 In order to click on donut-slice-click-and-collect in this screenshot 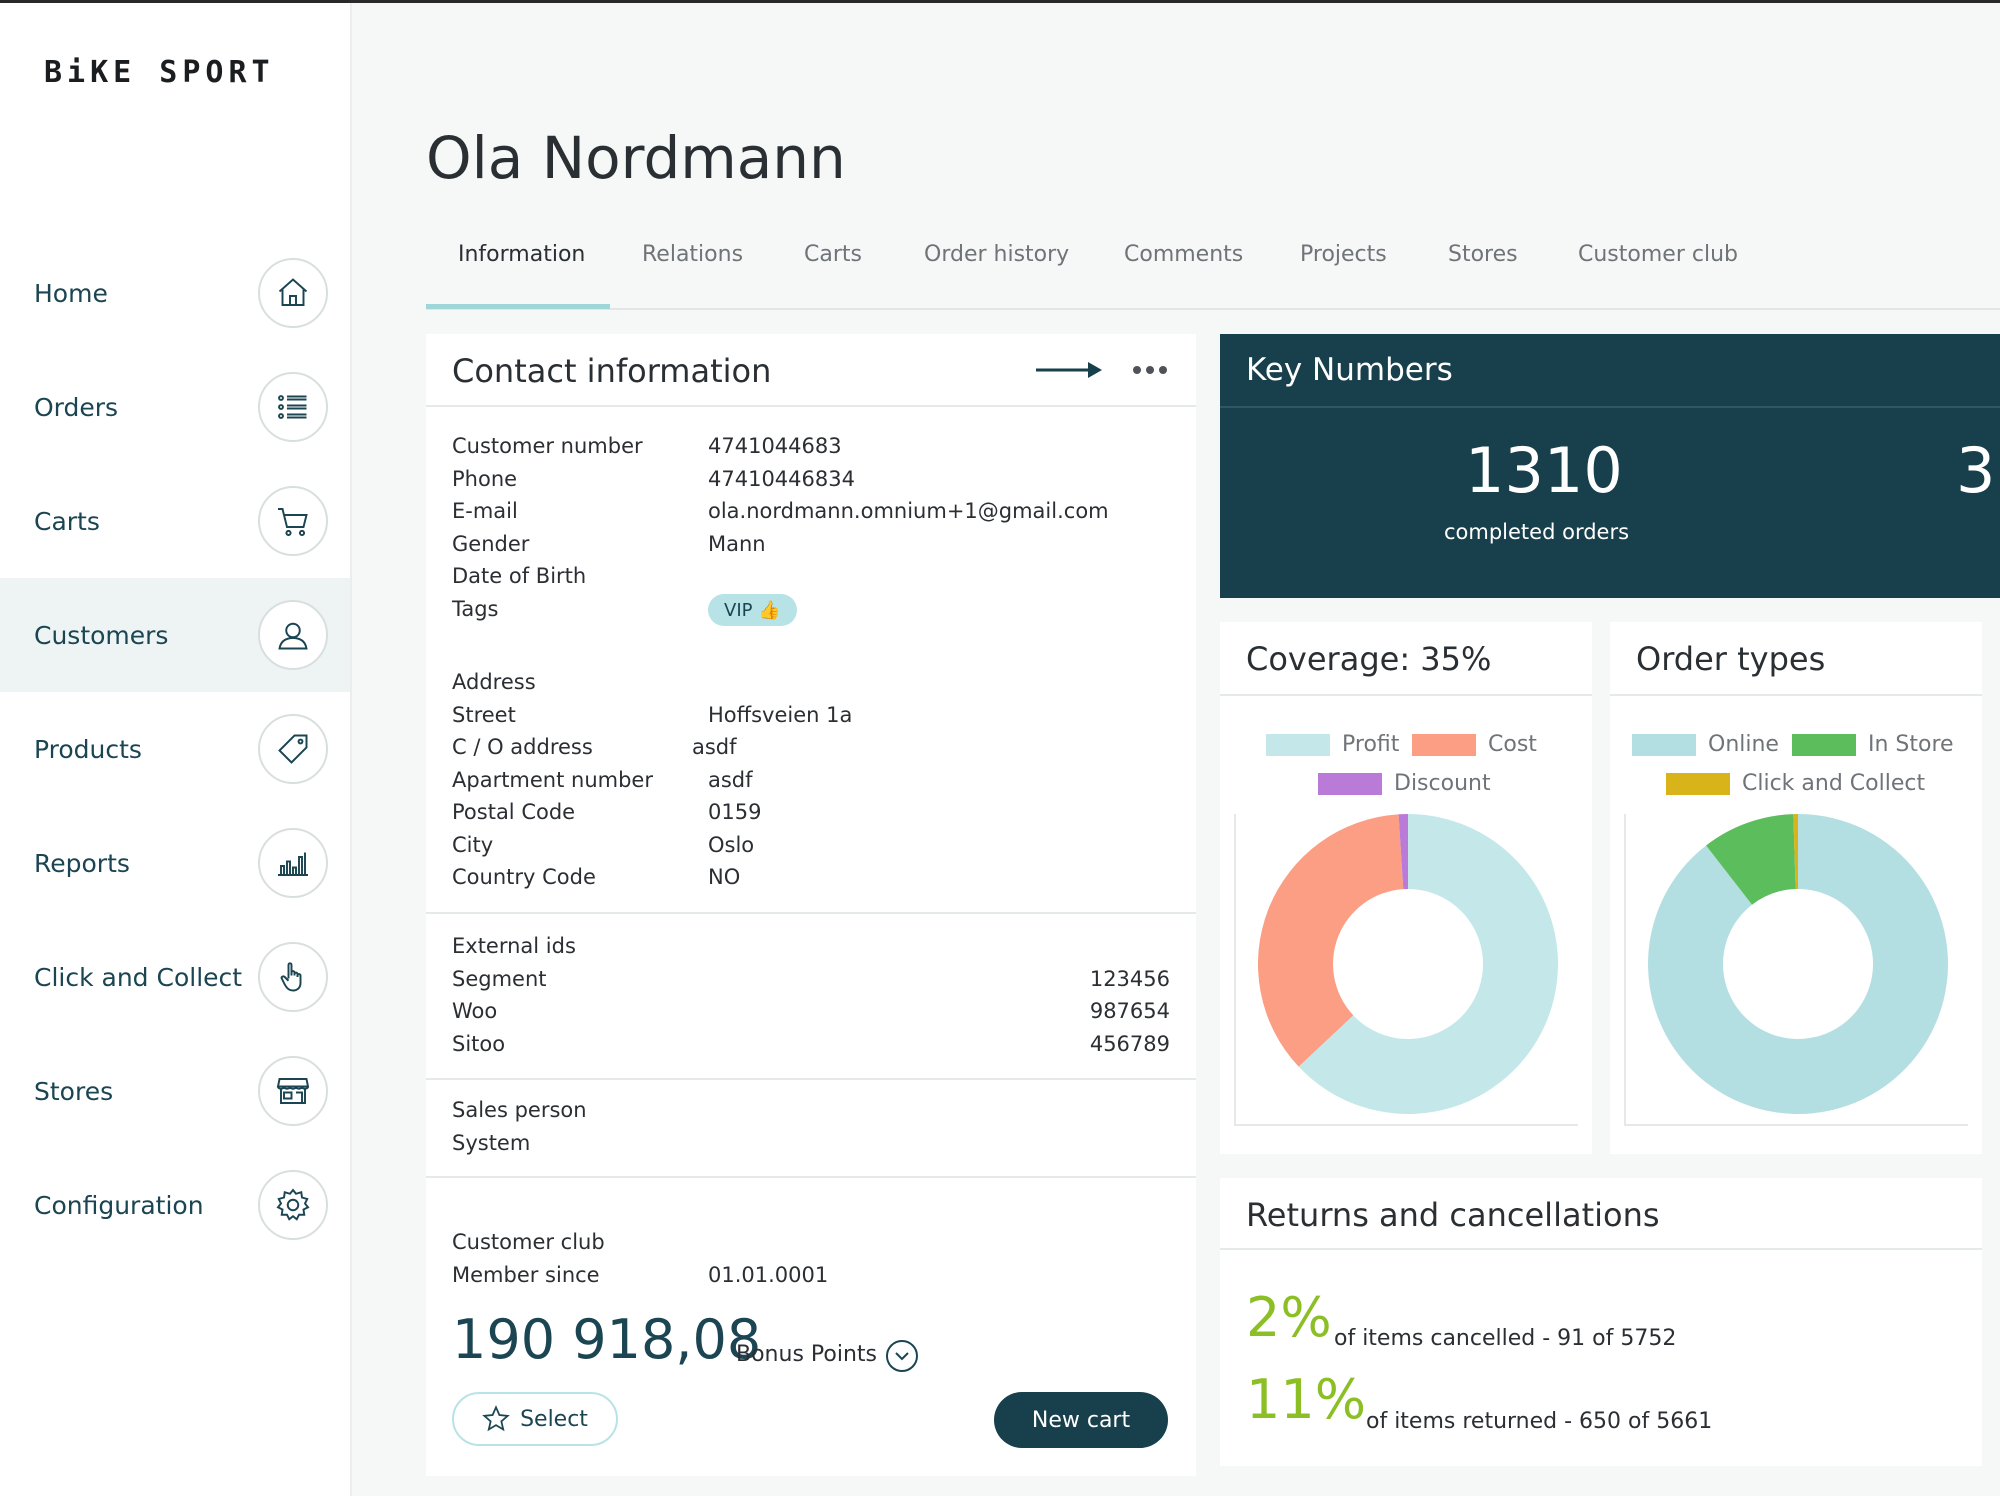, I will do `click(1795, 852)`.